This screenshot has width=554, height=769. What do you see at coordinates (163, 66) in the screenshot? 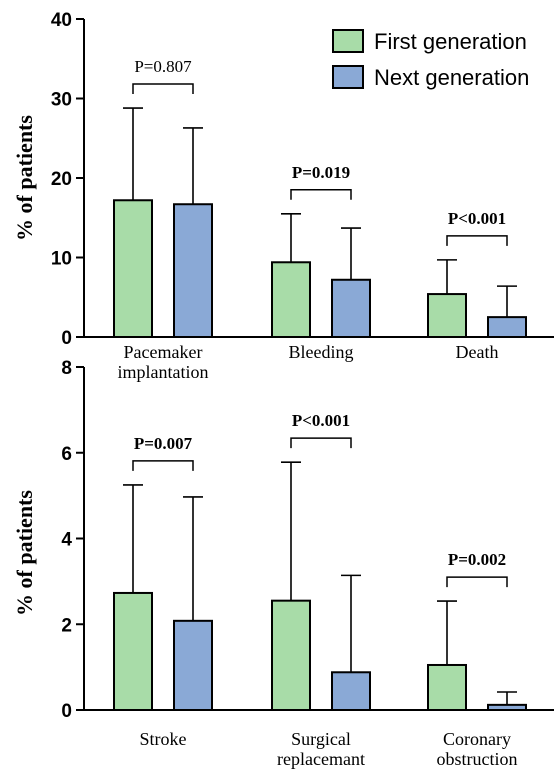
I see `p-value-label: P=0.807` at bounding box center [163, 66].